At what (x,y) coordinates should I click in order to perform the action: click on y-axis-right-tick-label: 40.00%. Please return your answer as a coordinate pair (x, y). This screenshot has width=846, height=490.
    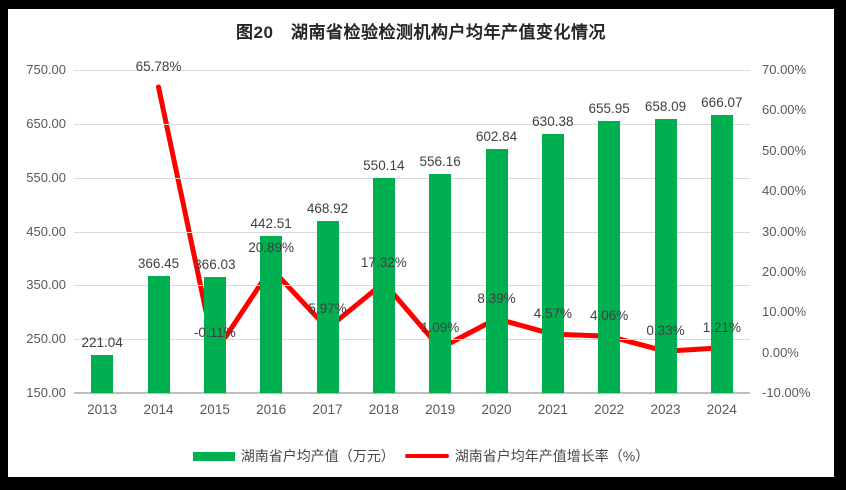
    Looking at the image, I should click on (784, 191).